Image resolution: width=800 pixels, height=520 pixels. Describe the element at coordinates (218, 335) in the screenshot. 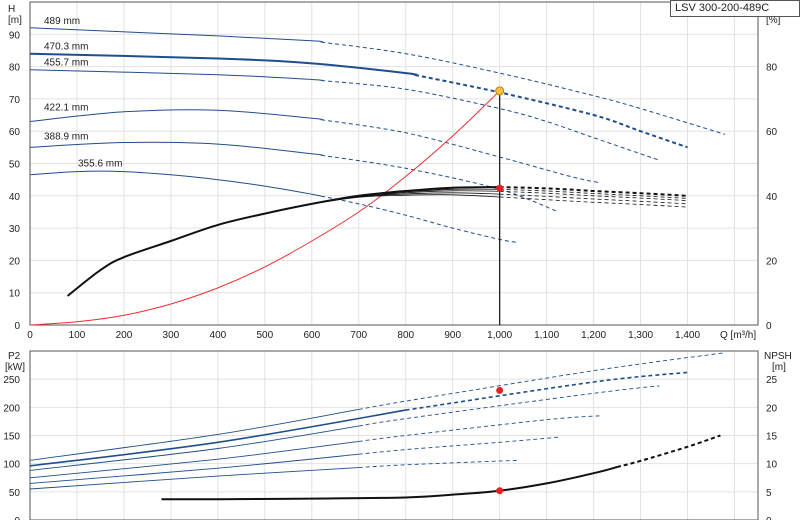

I see `x-tick-label: 400` at that location.